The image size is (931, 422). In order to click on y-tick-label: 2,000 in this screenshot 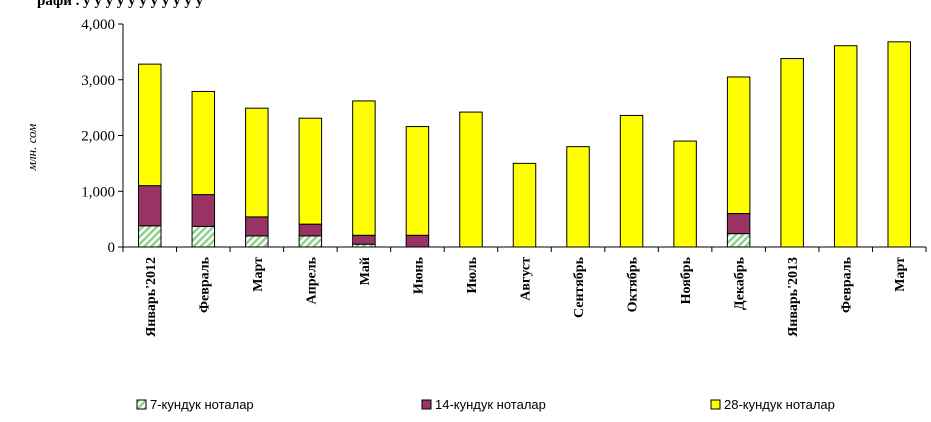, I will do `click(98, 137)`.